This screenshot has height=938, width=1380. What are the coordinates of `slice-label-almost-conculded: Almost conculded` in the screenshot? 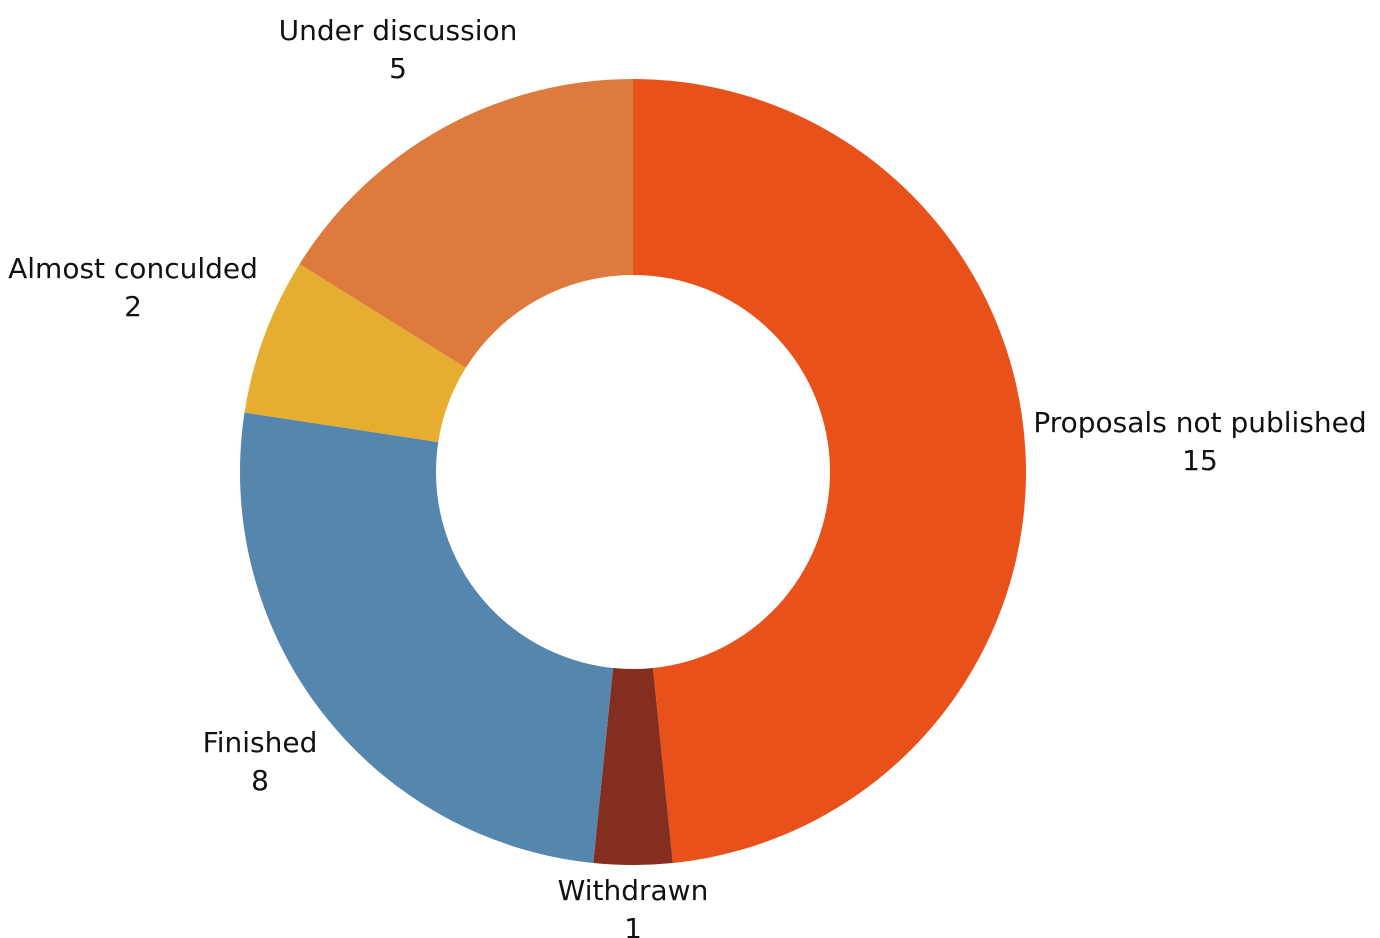 It's located at (133, 268).